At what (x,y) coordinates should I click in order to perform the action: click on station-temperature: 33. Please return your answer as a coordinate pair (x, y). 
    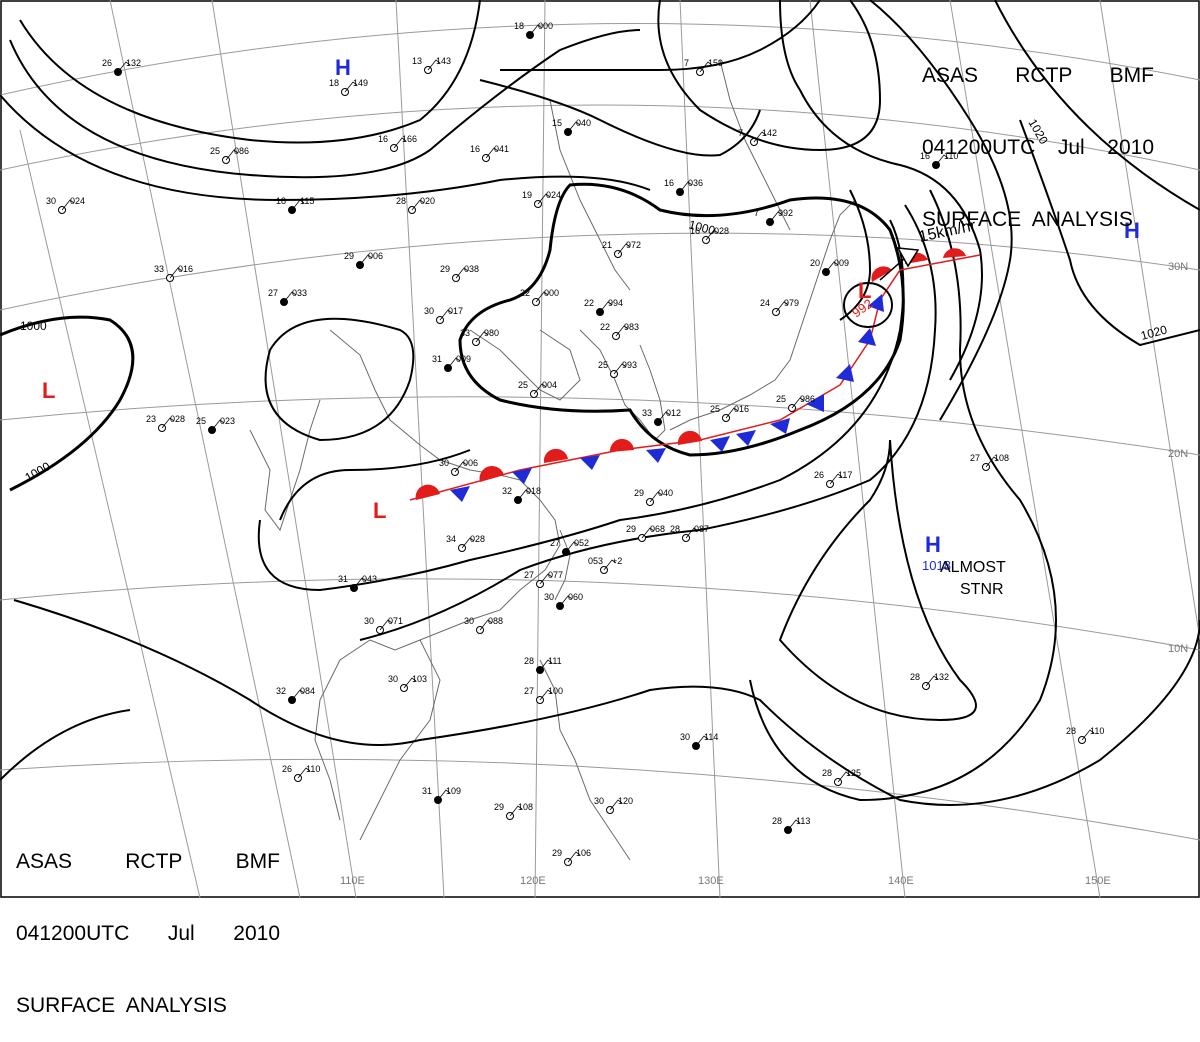
    Looking at the image, I should click on (647, 413).